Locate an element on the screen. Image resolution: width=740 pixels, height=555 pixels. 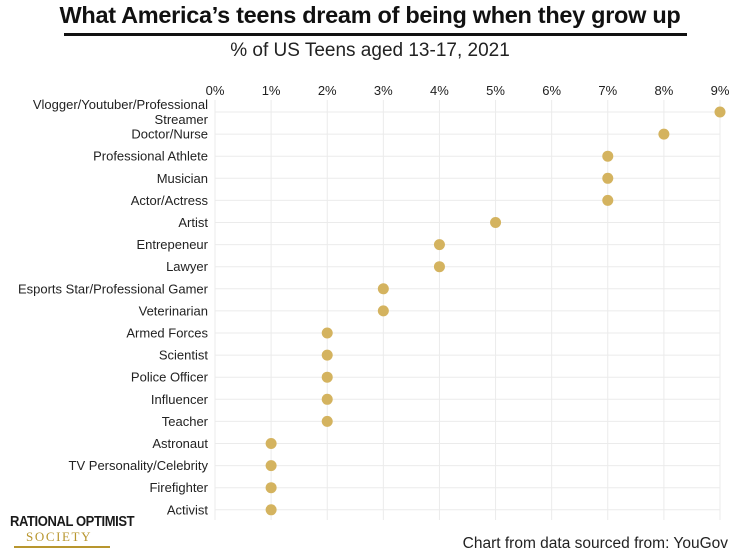
category-label: Veterinarian is located at coordinates (173, 310).